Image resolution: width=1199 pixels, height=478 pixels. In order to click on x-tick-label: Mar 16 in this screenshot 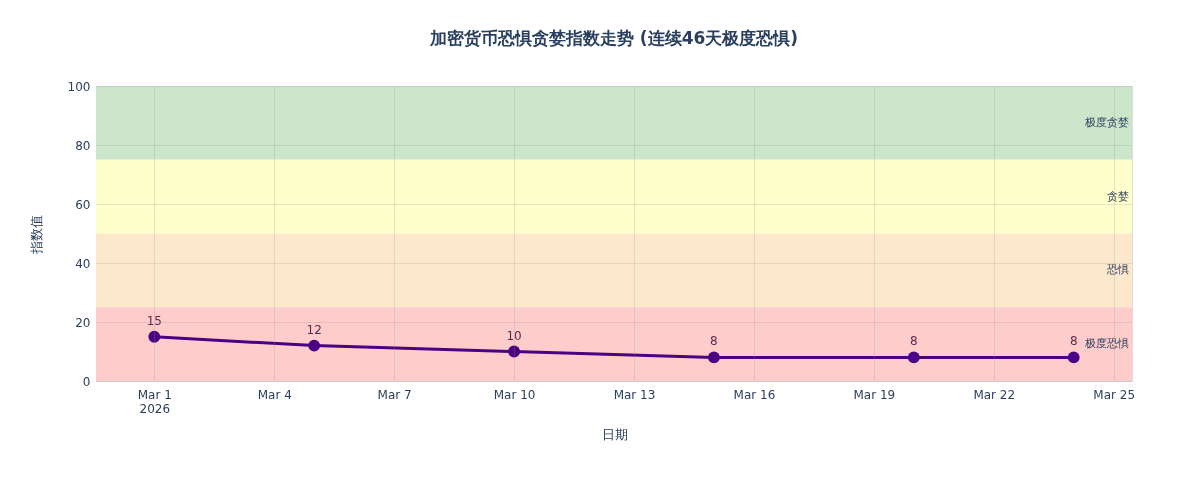, I will do `click(754, 394)`.